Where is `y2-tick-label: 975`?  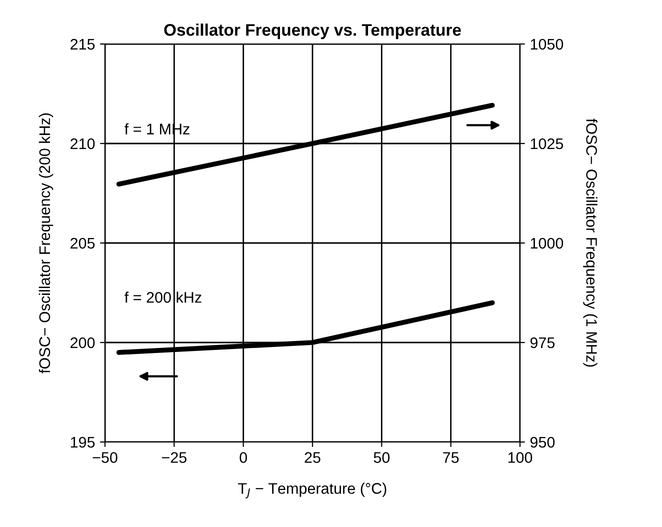 y2-tick-label: 975 is located at coordinates (542, 342).